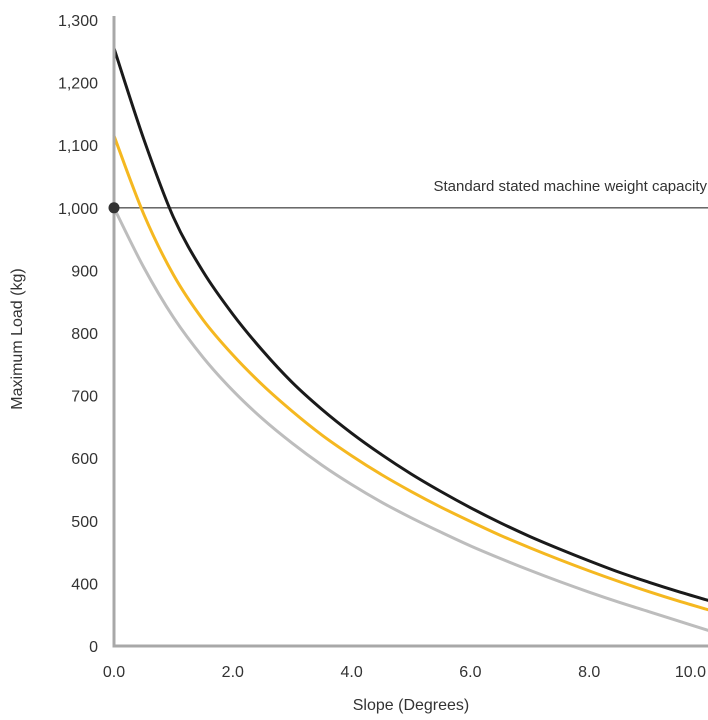 Image resolution: width=708 pixels, height=720 pixels. I want to click on x-tick-label: 0.0, so click(114, 672).